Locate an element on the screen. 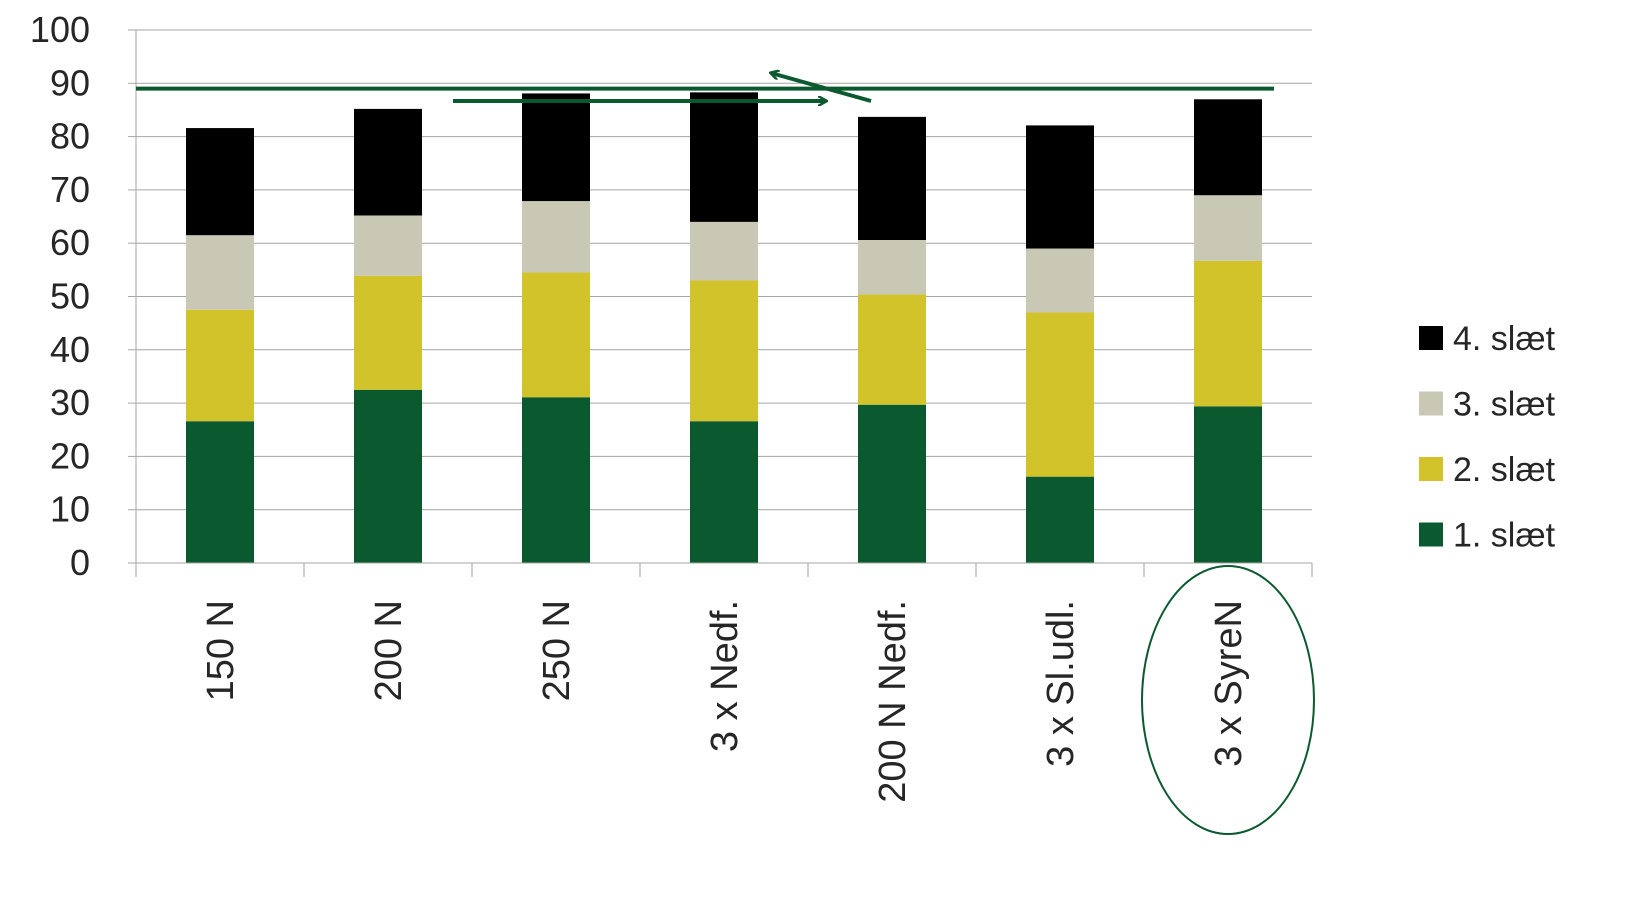 This screenshot has height=900, width=1649. arrow-left-up is located at coordinates (821, 88).